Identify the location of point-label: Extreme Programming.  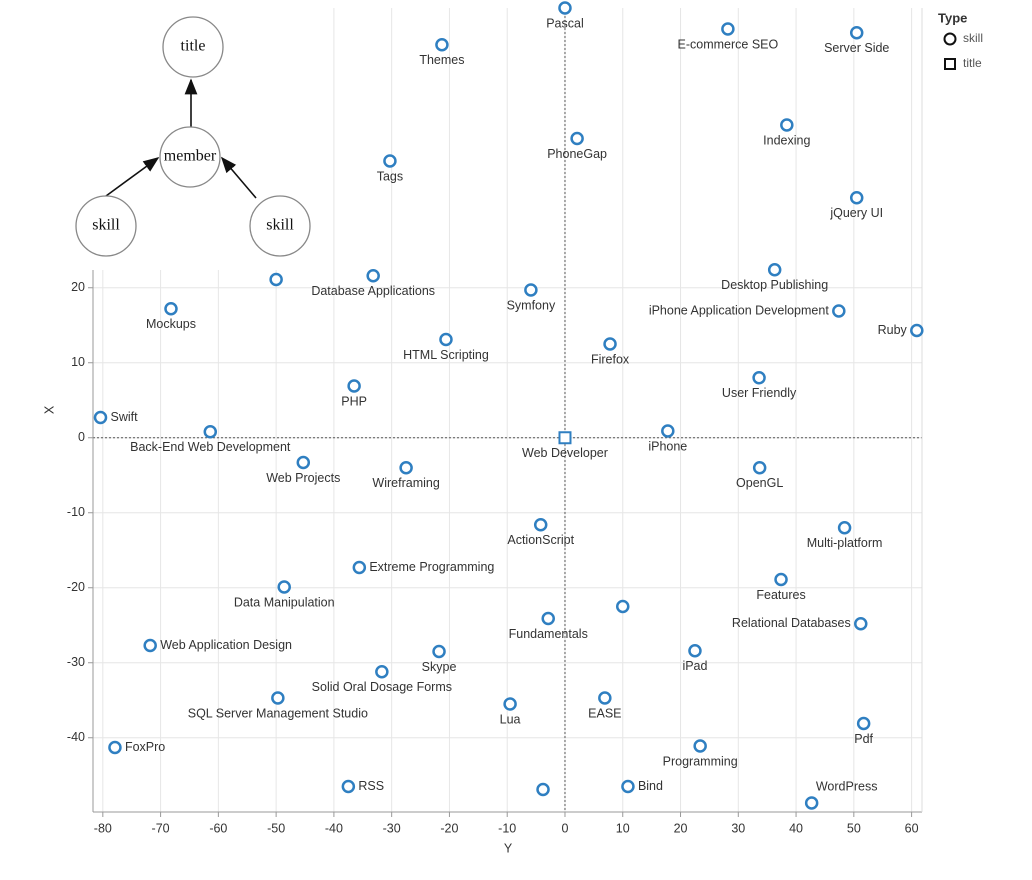
(431, 567).